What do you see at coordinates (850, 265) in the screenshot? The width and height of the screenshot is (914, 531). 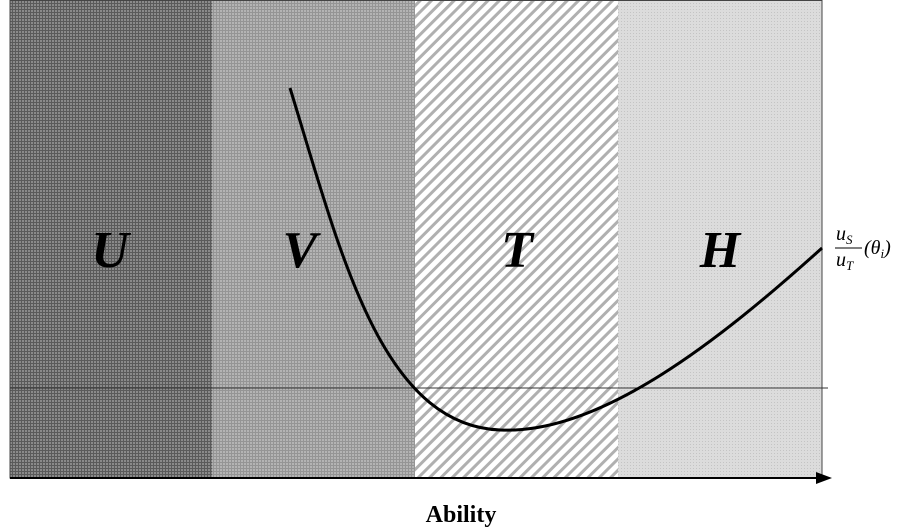 I see `denominator-sub: T` at bounding box center [850, 265].